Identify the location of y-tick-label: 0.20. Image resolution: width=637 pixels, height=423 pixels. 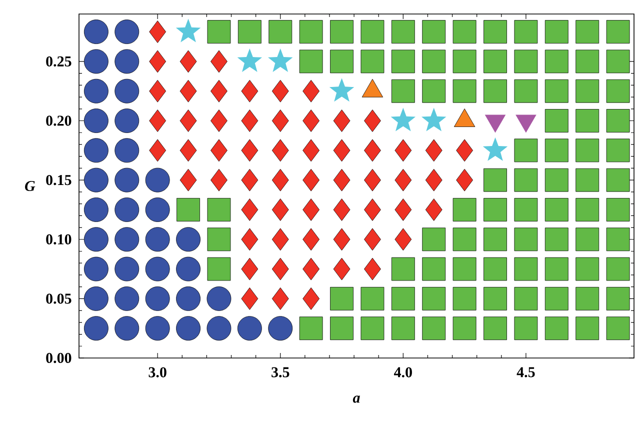
(59, 121).